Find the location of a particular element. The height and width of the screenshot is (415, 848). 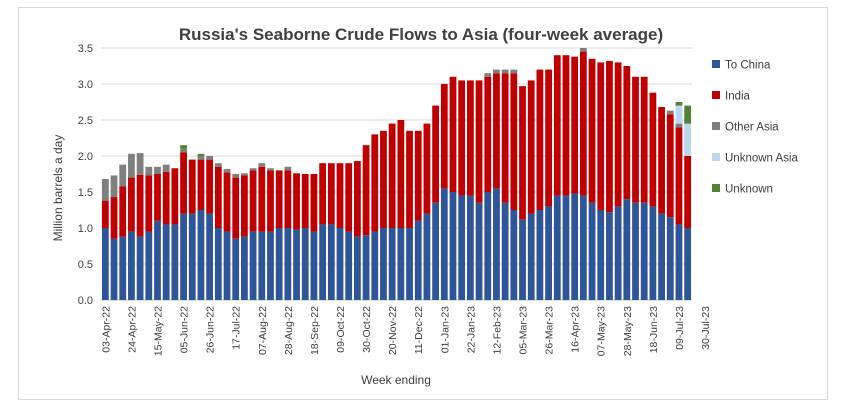

x-tick-label: 20-Nov-22 is located at coordinates (393, 330).